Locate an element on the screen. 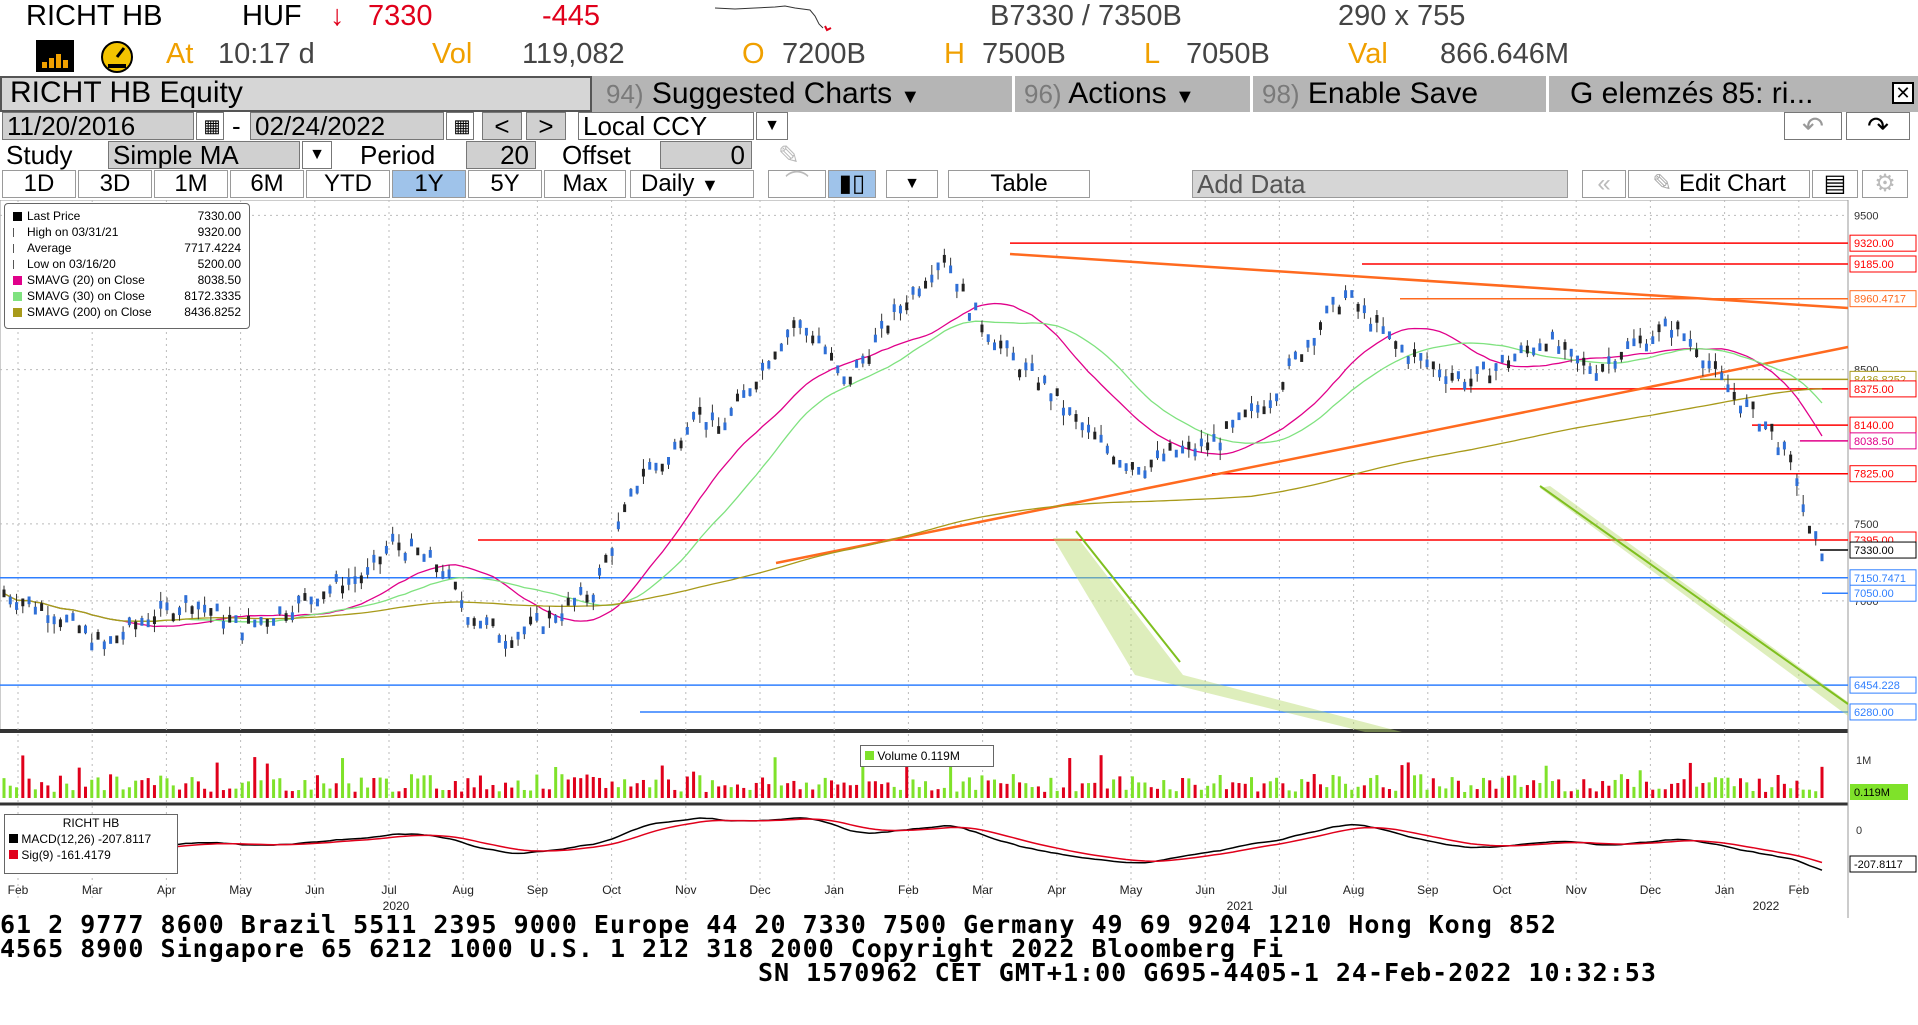 This screenshot has height=1025, width=1918. range-max-button: Max is located at coordinates (585, 184).